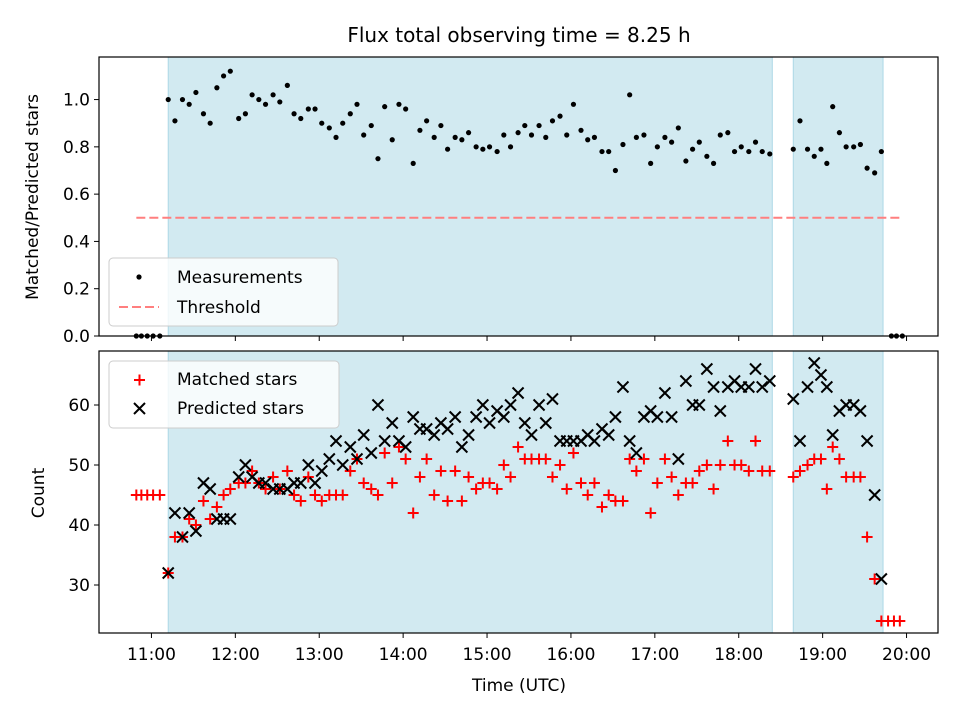 The width and height of the screenshot is (960, 724). I want to click on top-y-tick-label: 0.2, so click(76, 290).